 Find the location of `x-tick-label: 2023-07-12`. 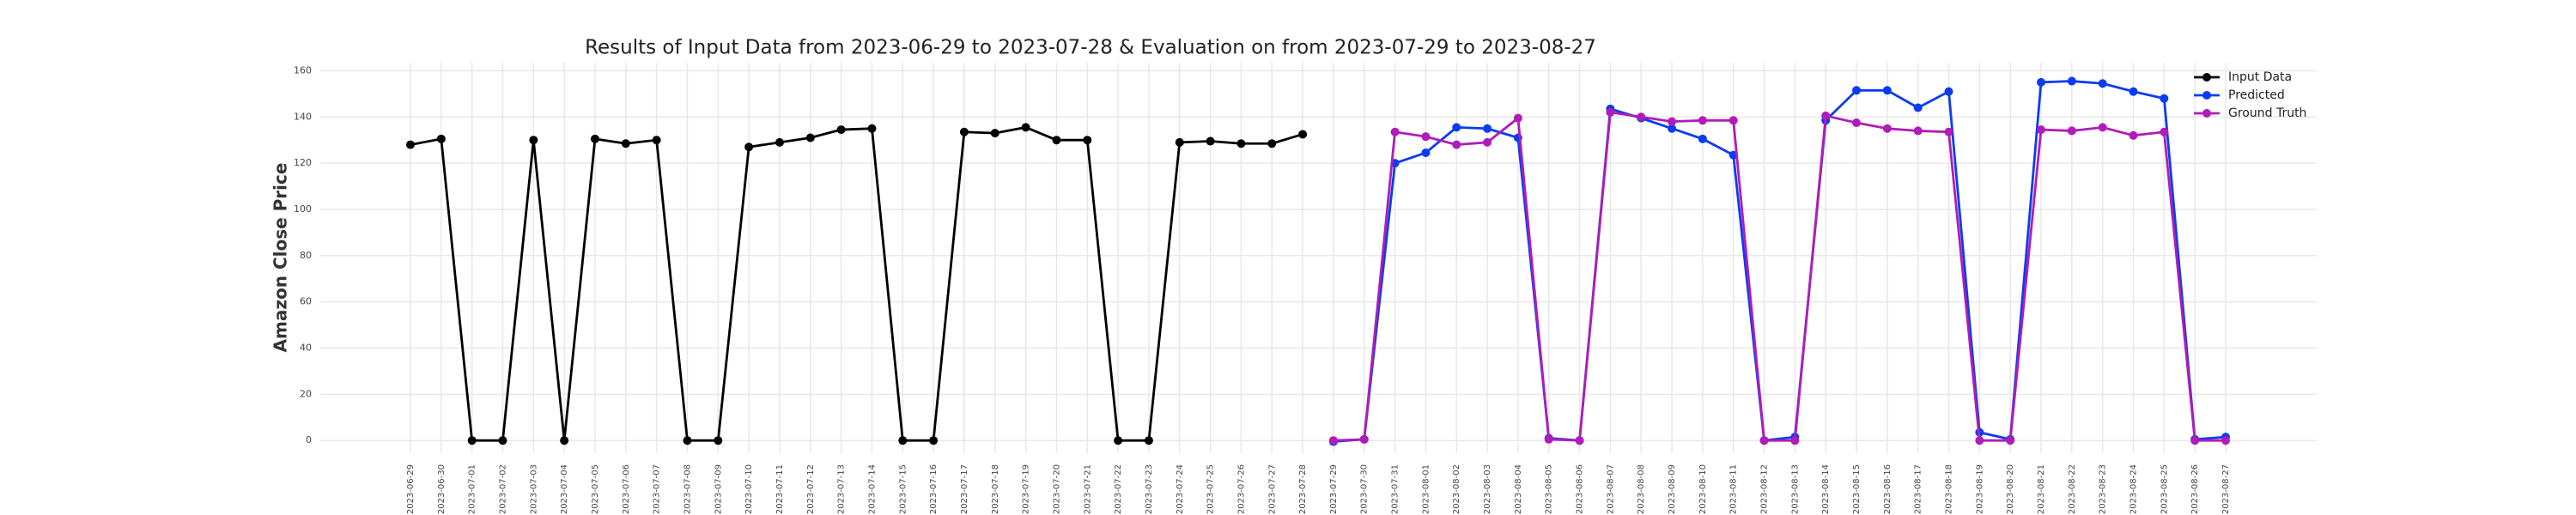

x-tick-label: 2023-07-12 is located at coordinates (811, 489).